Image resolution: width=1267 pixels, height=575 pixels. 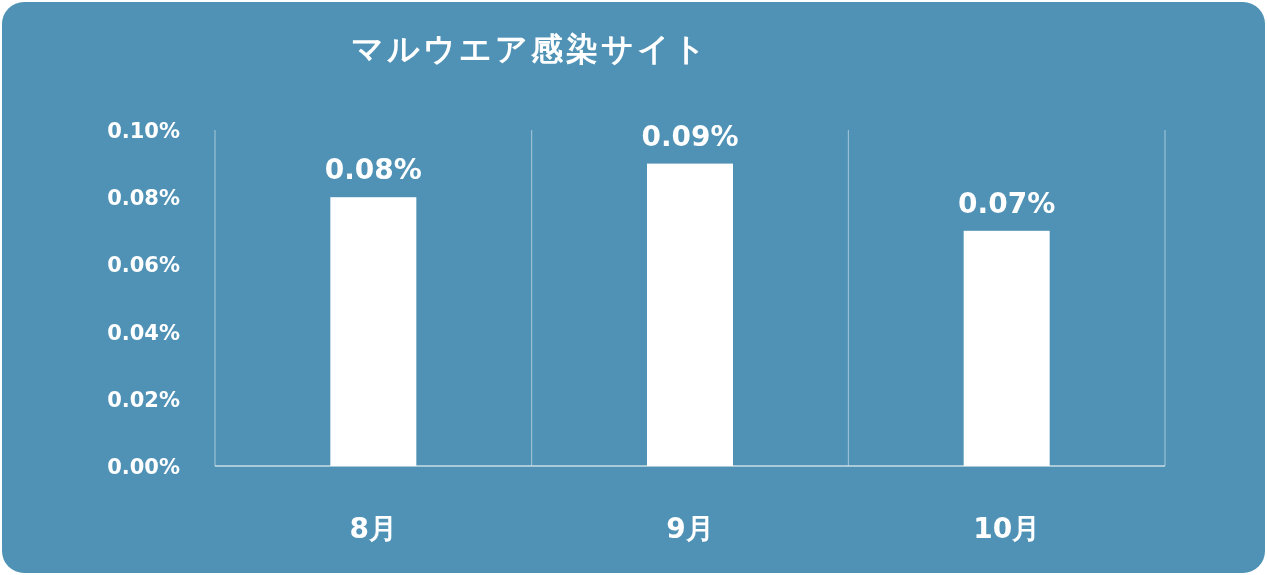 What do you see at coordinates (1007, 203) in the screenshot?
I see `data-label: 0.07%` at bounding box center [1007, 203].